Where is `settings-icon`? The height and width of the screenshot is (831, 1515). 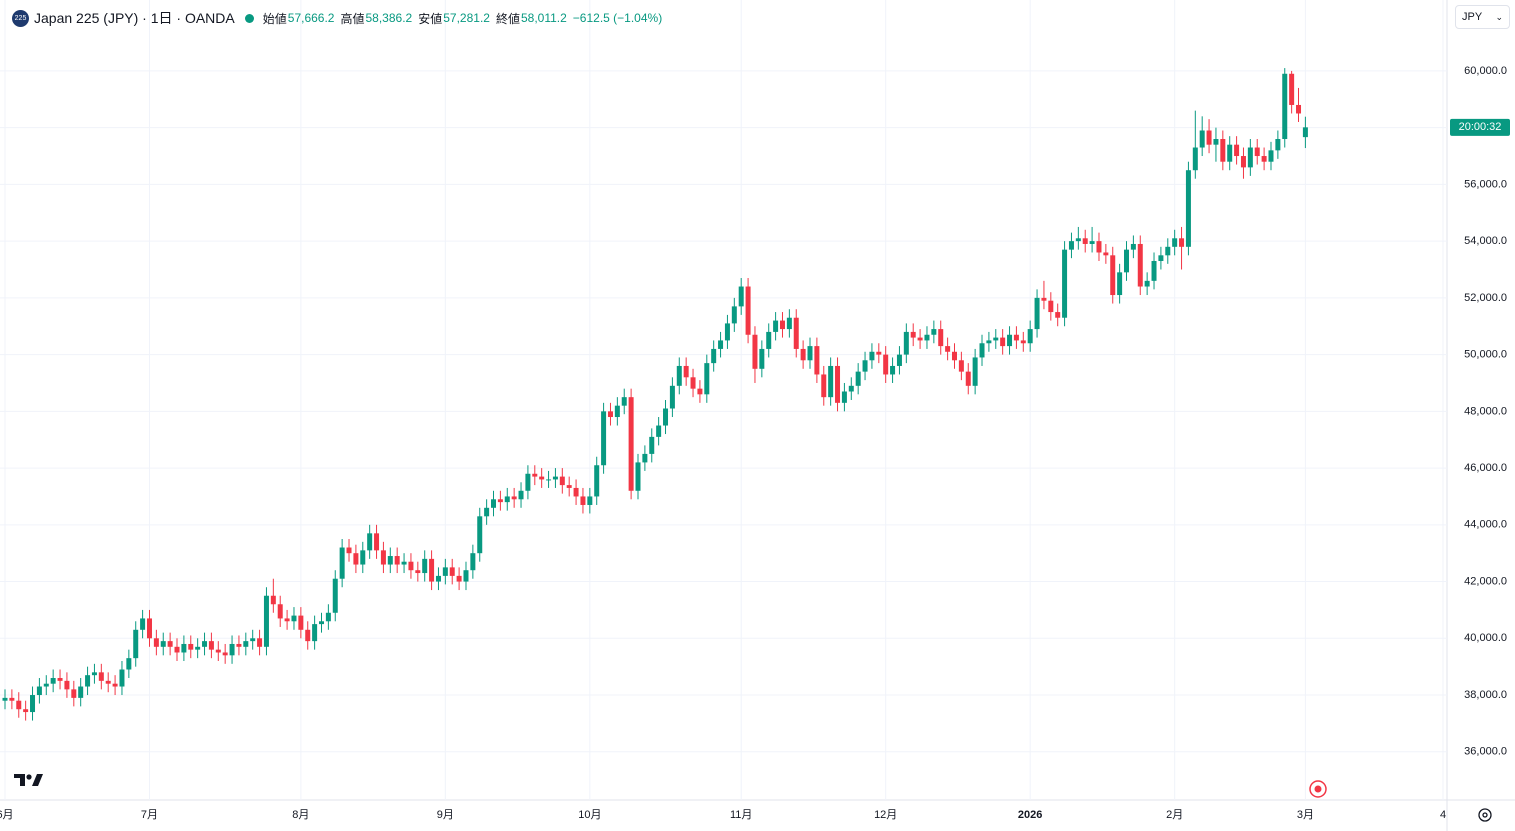
settings-icon is located at coordinates (1485, 815).